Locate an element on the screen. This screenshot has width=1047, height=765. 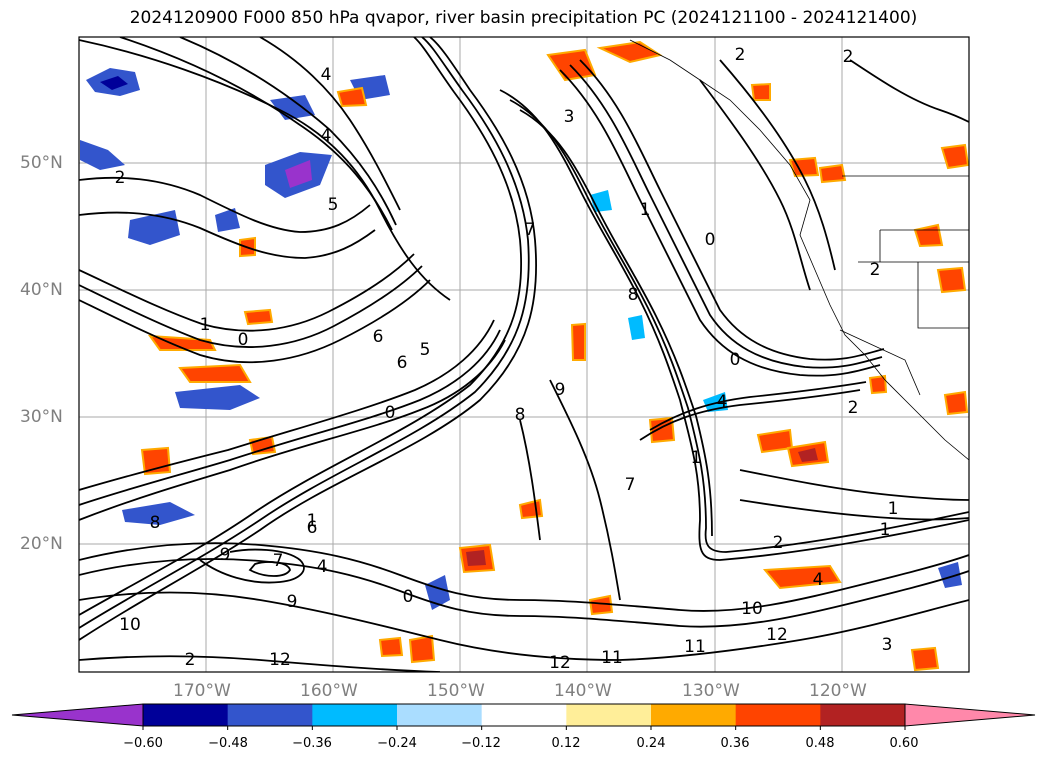
colorbar-ticks is located at coordinates (524, 728).